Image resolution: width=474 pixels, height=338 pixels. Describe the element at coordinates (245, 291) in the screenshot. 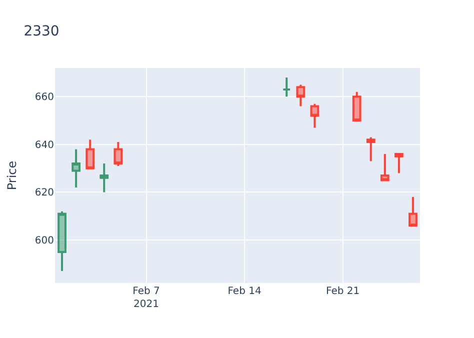

I see `x-tick-label: Feb 14` at that location.